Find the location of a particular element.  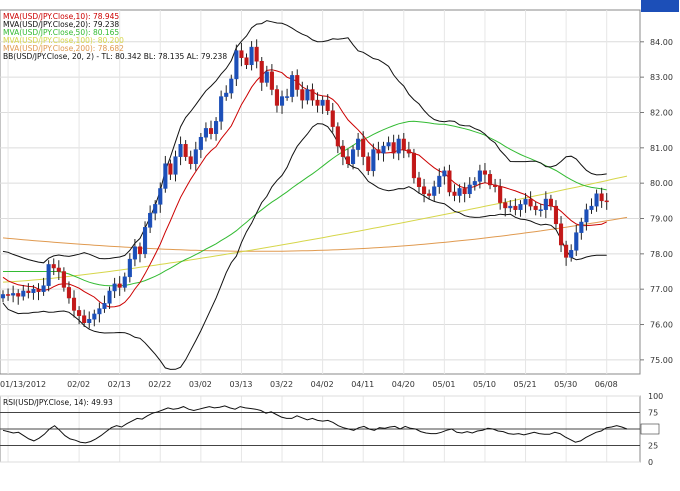

price-tick-label: 77.00 is located at coordinates (661, 289).